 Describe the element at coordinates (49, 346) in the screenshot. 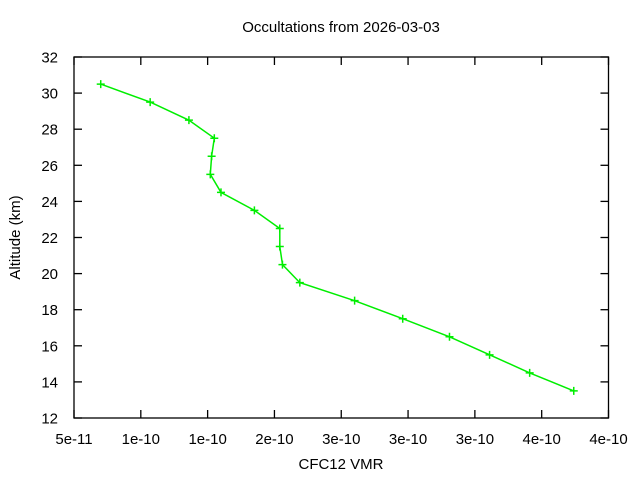

I see `y-tick-label: 16` at that location.